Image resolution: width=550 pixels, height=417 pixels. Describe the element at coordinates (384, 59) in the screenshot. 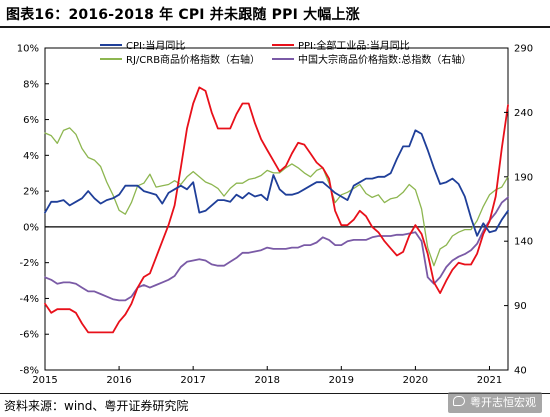

I see `legend-label-cn: 中国大宗商品价格指数:总指数（右轴）` at that location.